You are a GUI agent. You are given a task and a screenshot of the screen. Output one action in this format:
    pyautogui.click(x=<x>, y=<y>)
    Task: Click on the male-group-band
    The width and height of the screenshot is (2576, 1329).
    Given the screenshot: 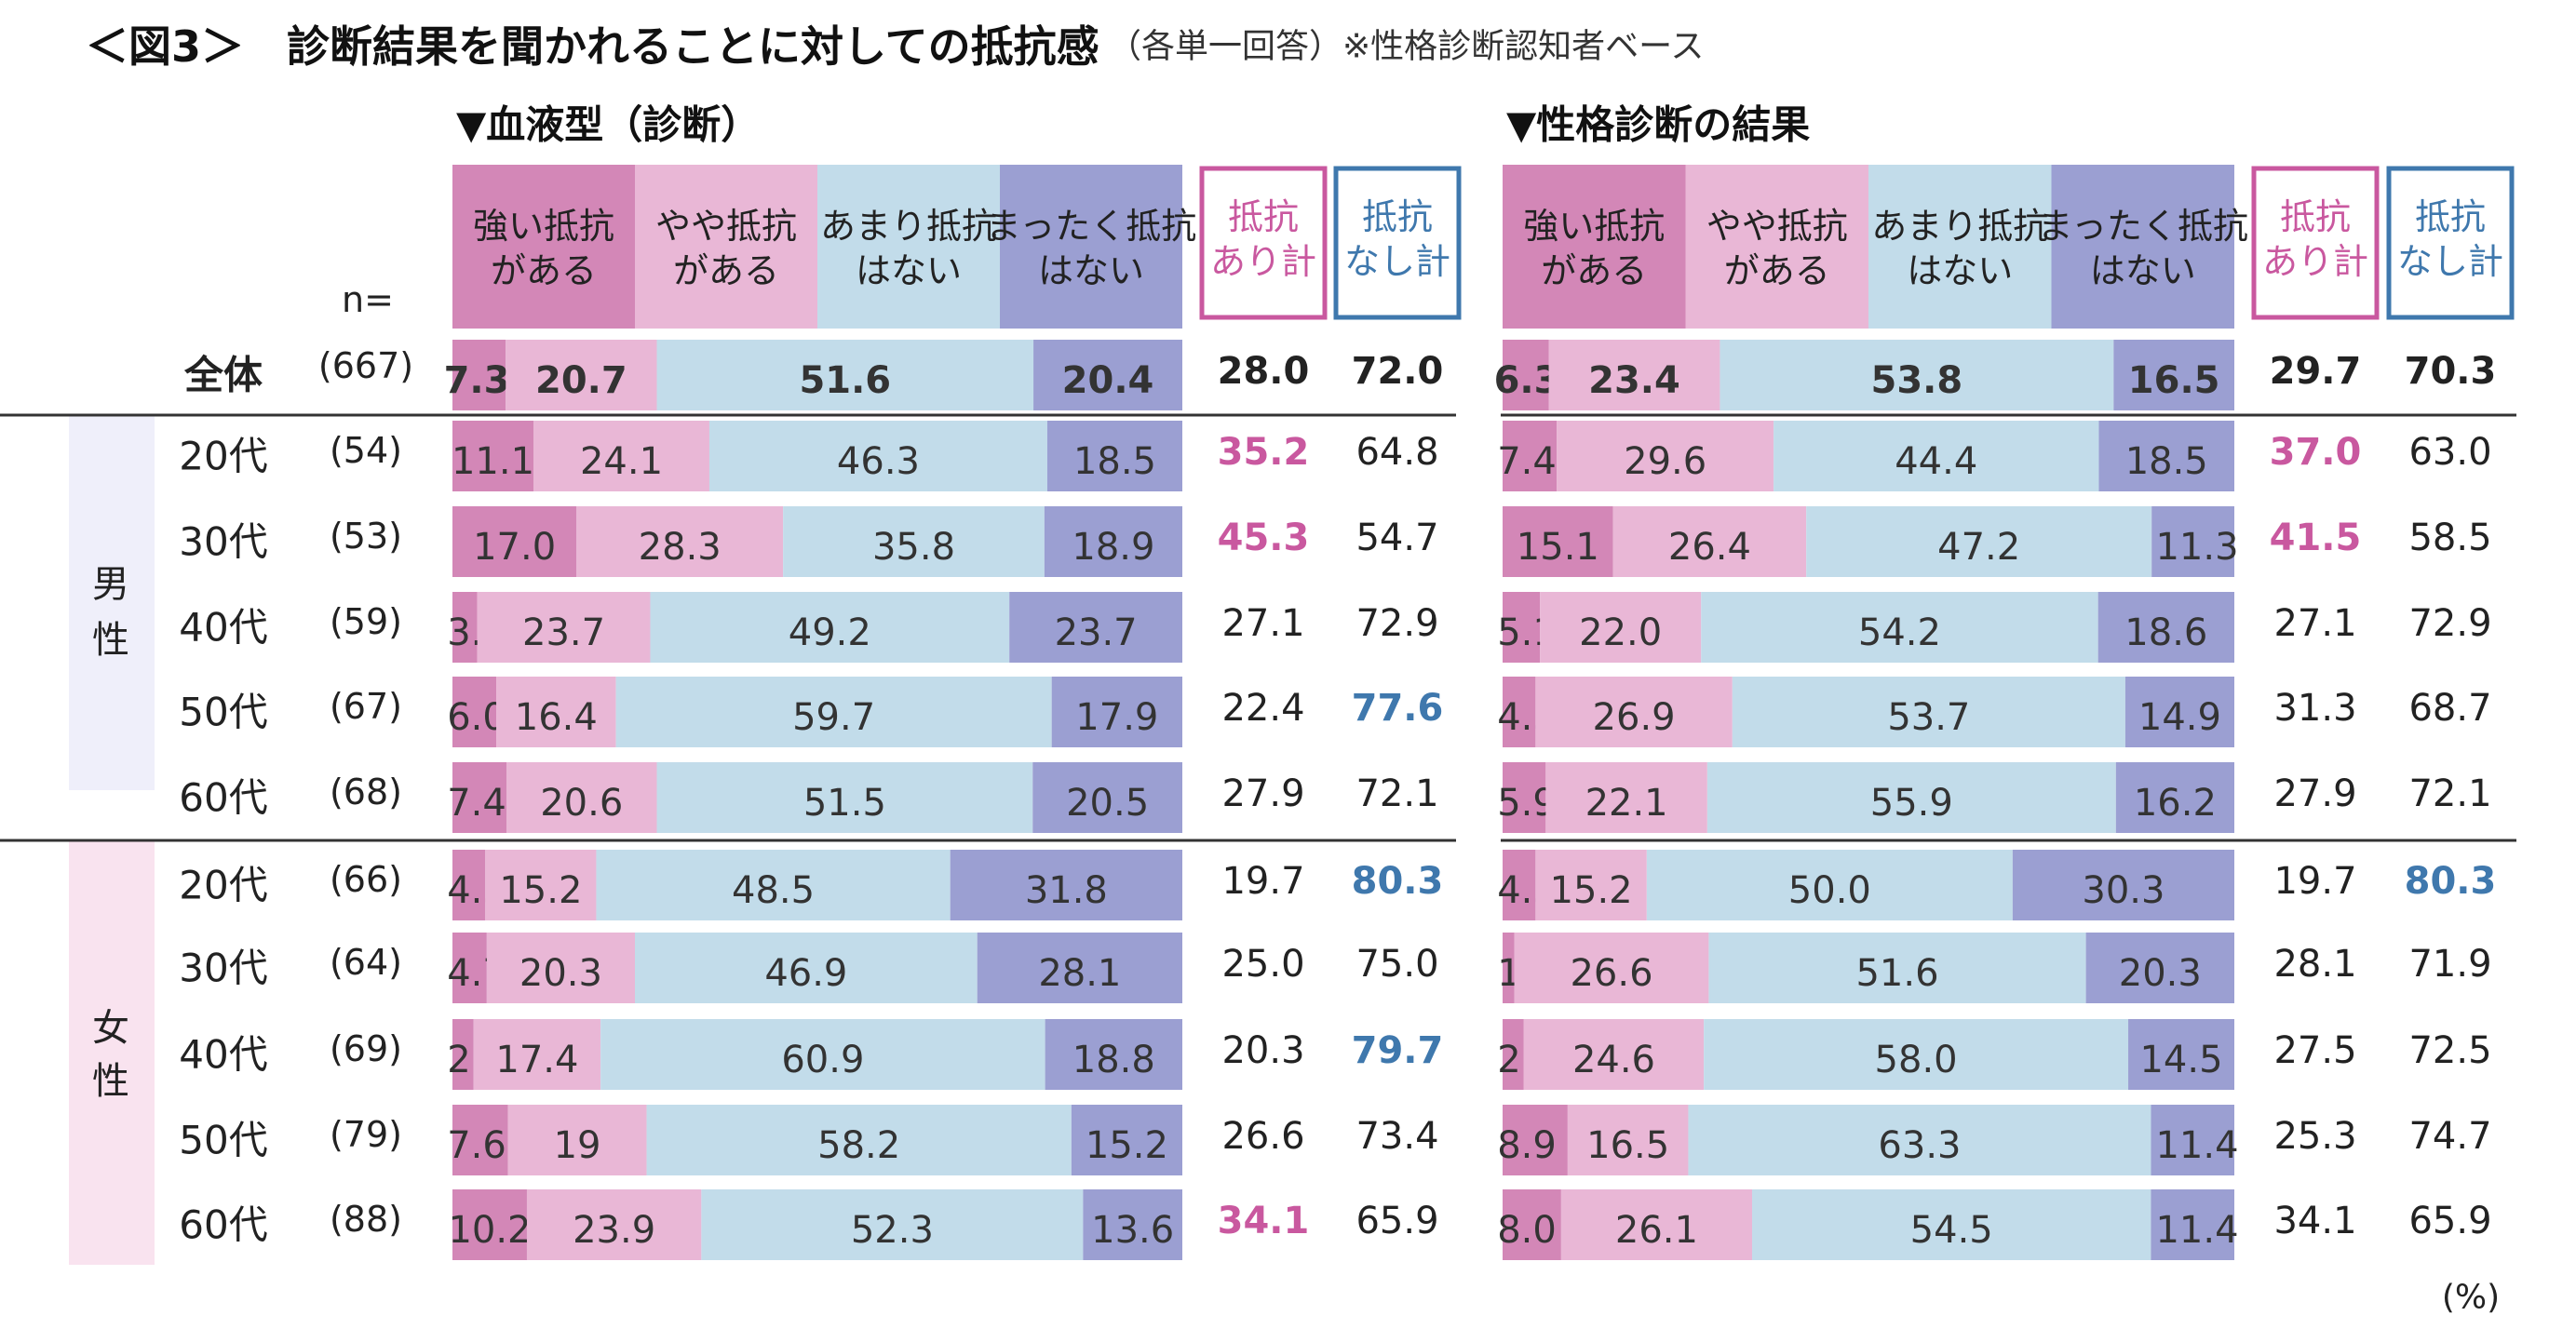 What is the action you would take?
    pyautogui.click(x=112, y=602)
    